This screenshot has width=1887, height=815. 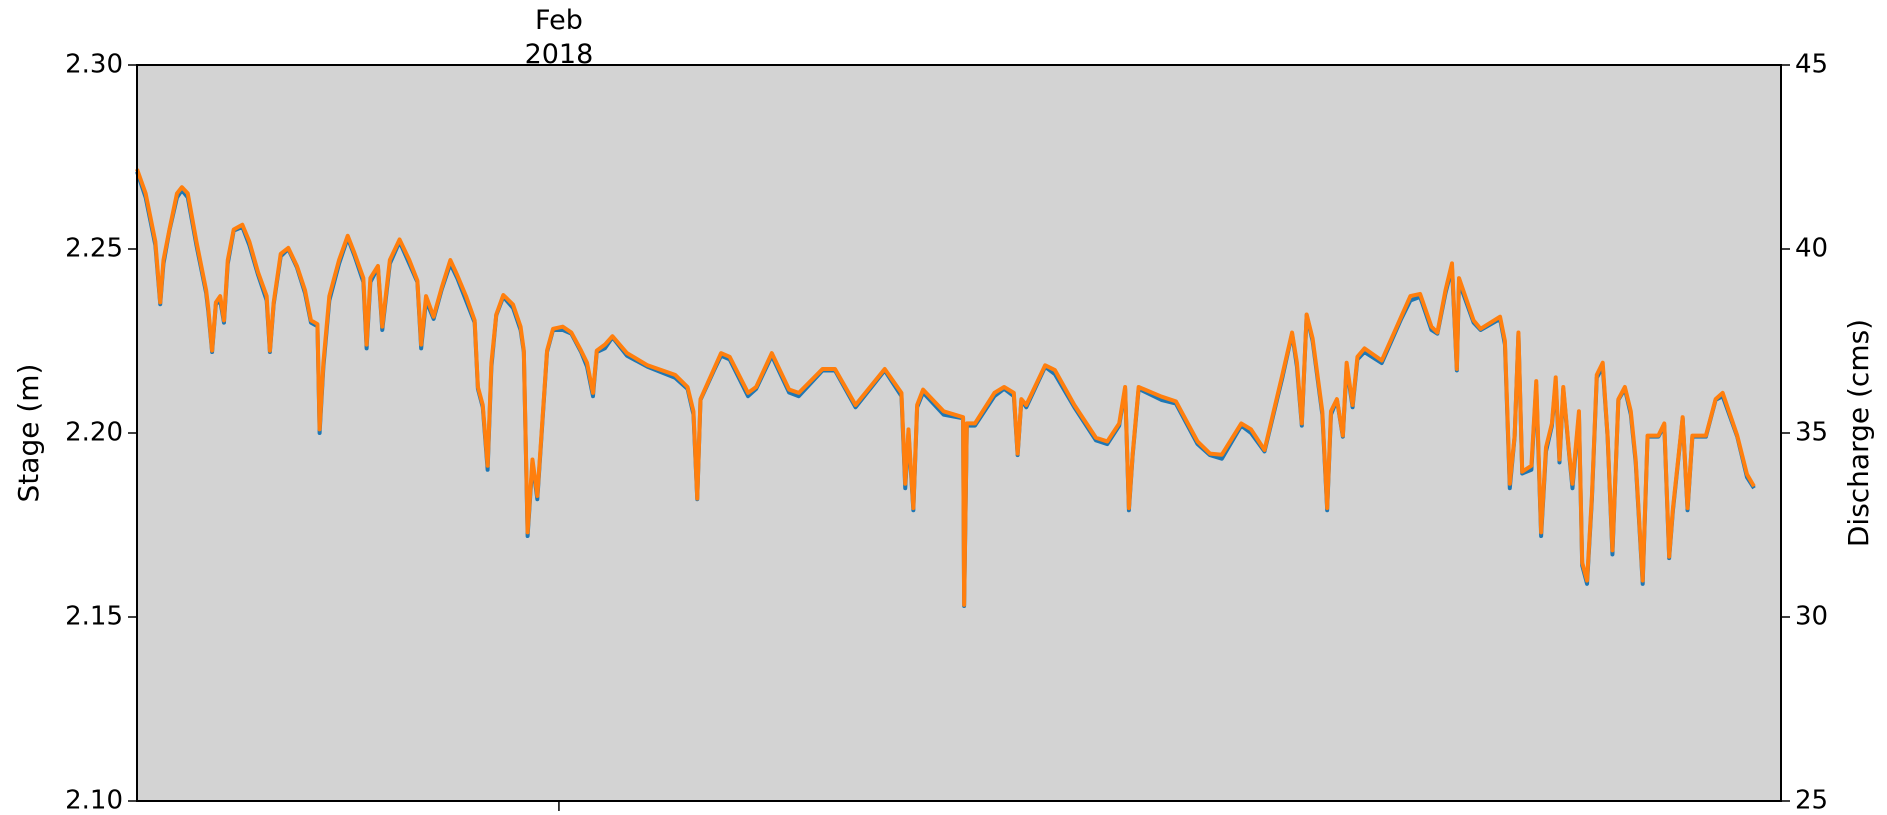 I want to click on y-tick-label: 2.30, so click(x=94, y=65).